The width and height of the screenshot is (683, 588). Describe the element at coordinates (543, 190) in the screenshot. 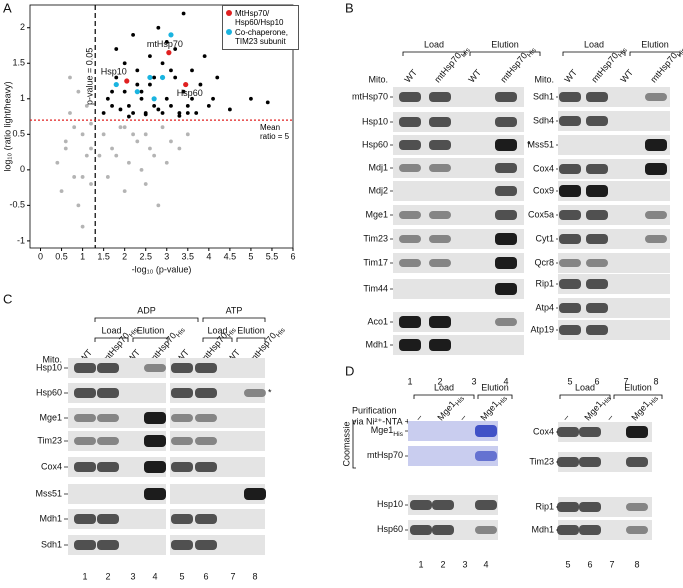

I see `row-label: Cox9` at that location.